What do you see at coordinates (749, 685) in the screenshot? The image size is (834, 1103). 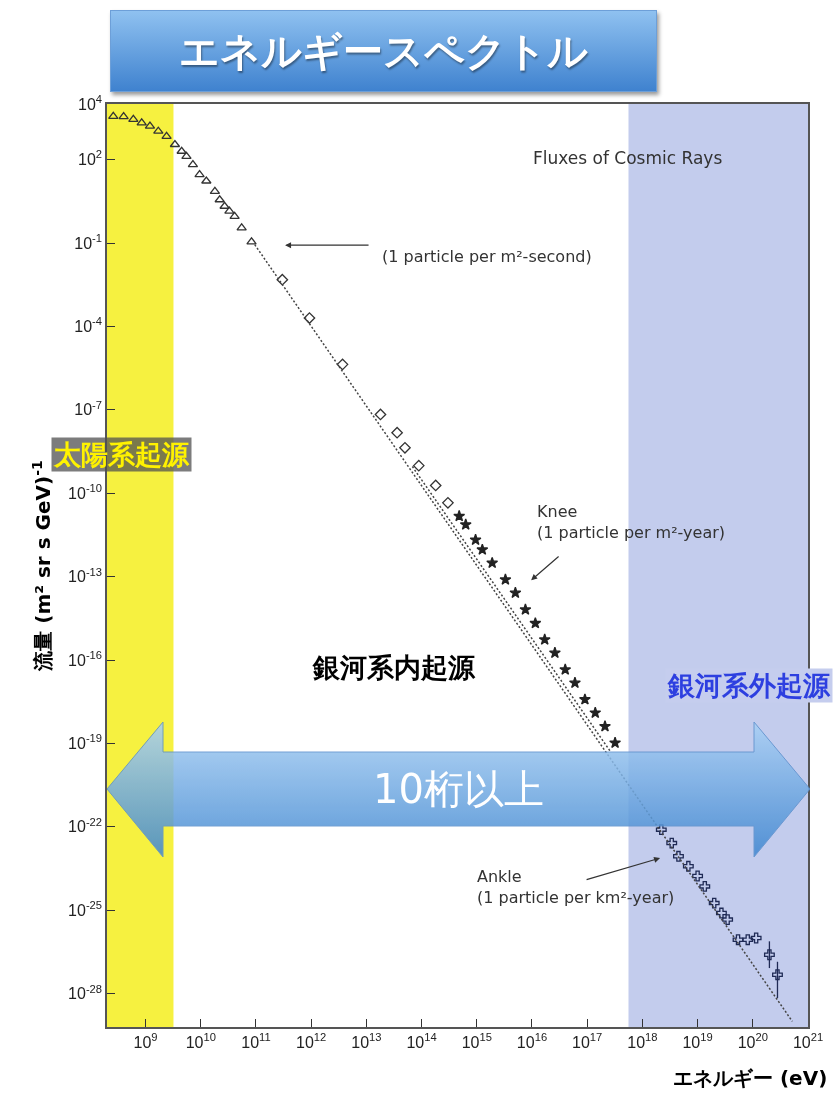 I see `band-label: 銀河系外起源` at bounding box center [749, 685].